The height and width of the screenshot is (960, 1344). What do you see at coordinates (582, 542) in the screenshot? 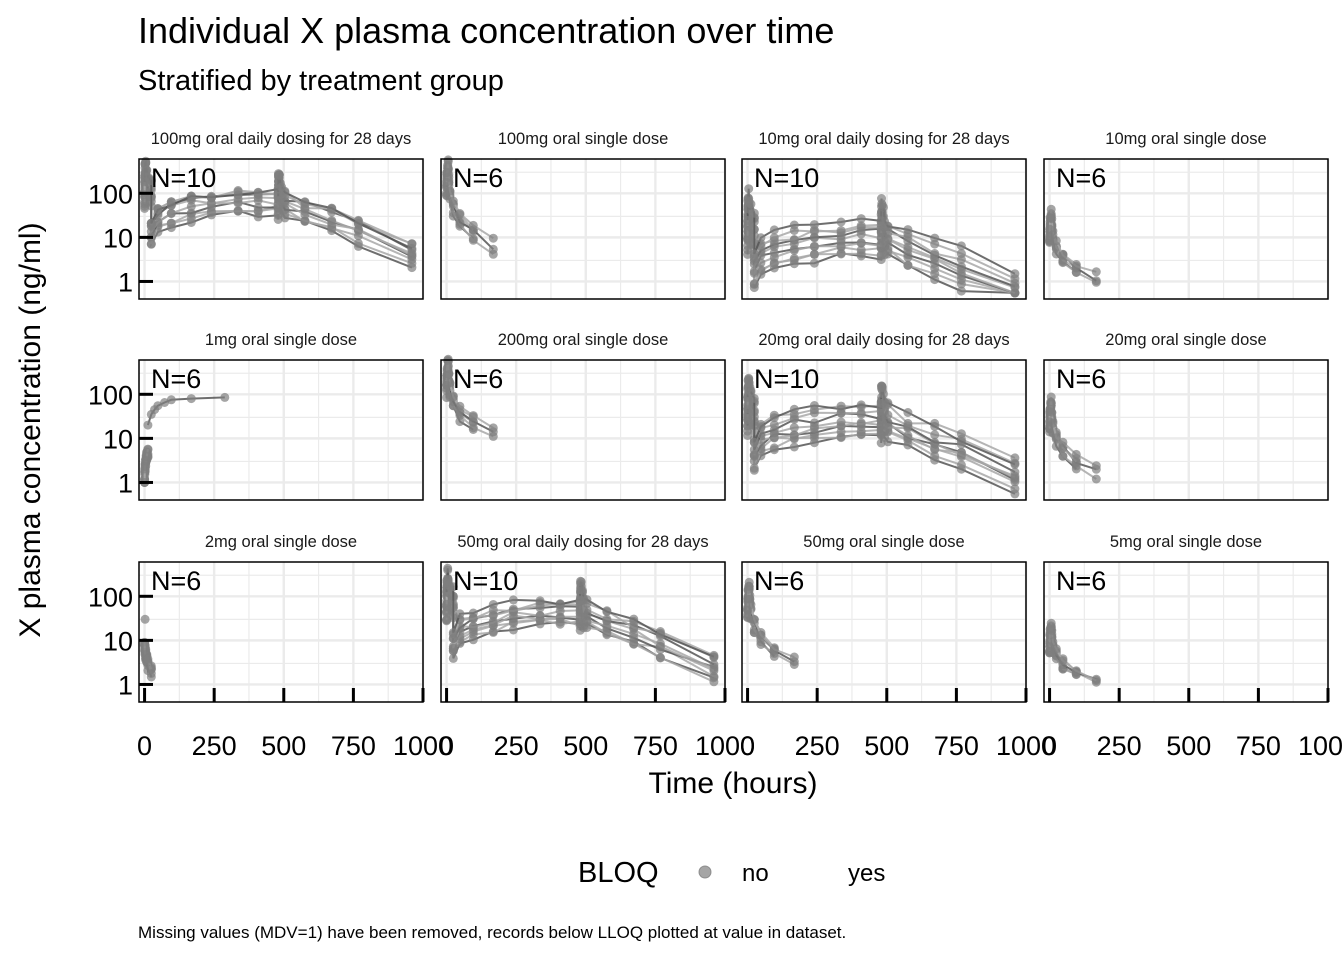
I see `panel-strip-label: 50mg oral daily dosing for 28 days` at bounding box center [582, 542].